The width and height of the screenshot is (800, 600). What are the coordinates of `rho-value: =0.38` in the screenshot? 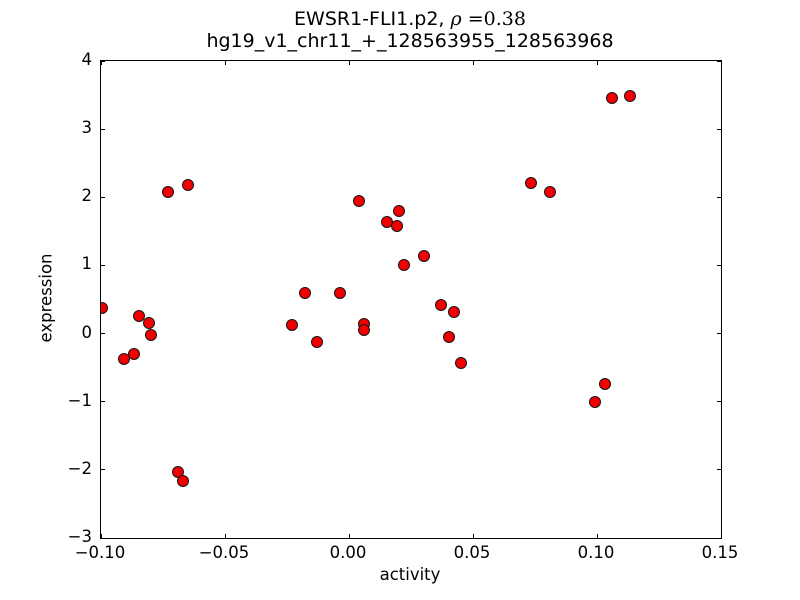 It's located at (496, 19).